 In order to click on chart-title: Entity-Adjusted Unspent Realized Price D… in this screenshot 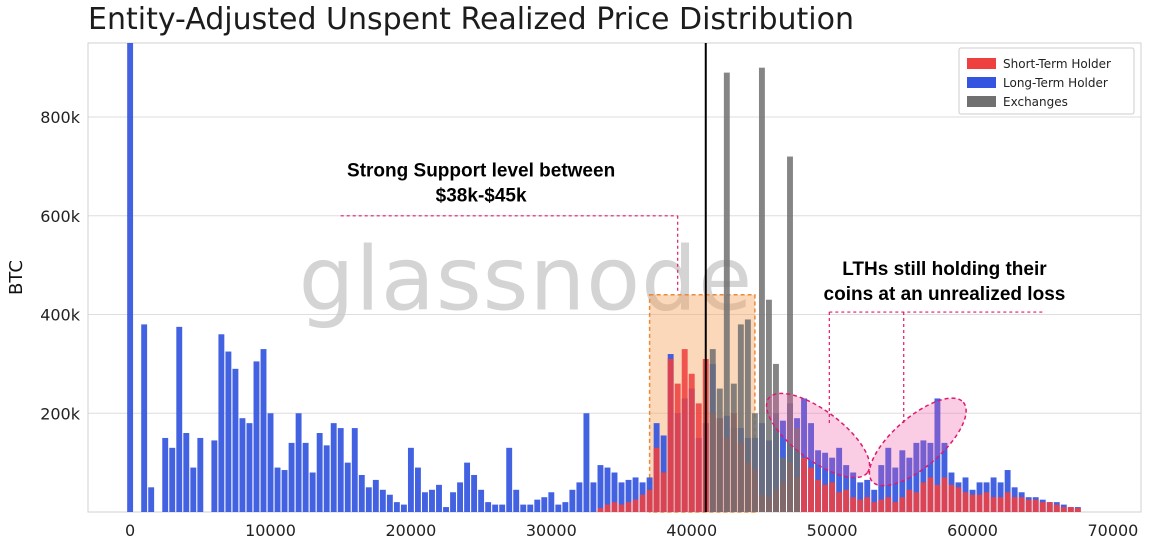, I will do `click(471, 19)`.